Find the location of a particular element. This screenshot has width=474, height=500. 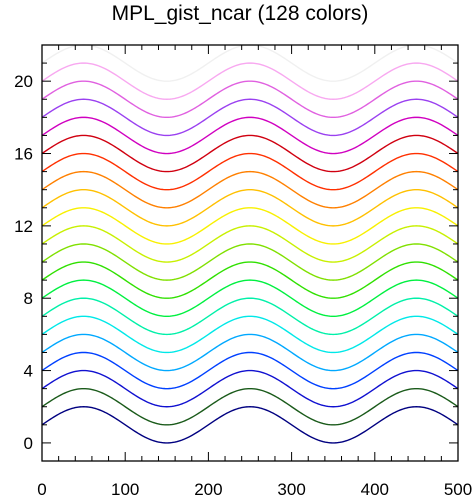

y-tick-label: 20 is located at coordinates (23, 81).